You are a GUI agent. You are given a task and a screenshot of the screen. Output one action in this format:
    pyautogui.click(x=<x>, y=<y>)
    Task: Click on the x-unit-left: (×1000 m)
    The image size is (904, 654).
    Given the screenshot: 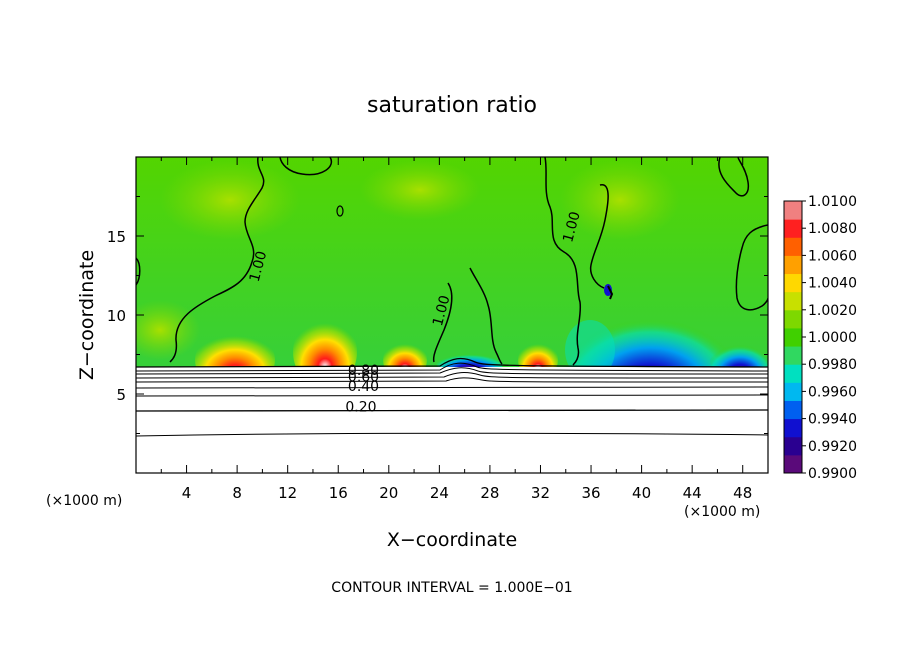 What is the action you would take?
    pyautogui.click(x=84, y=501)
    